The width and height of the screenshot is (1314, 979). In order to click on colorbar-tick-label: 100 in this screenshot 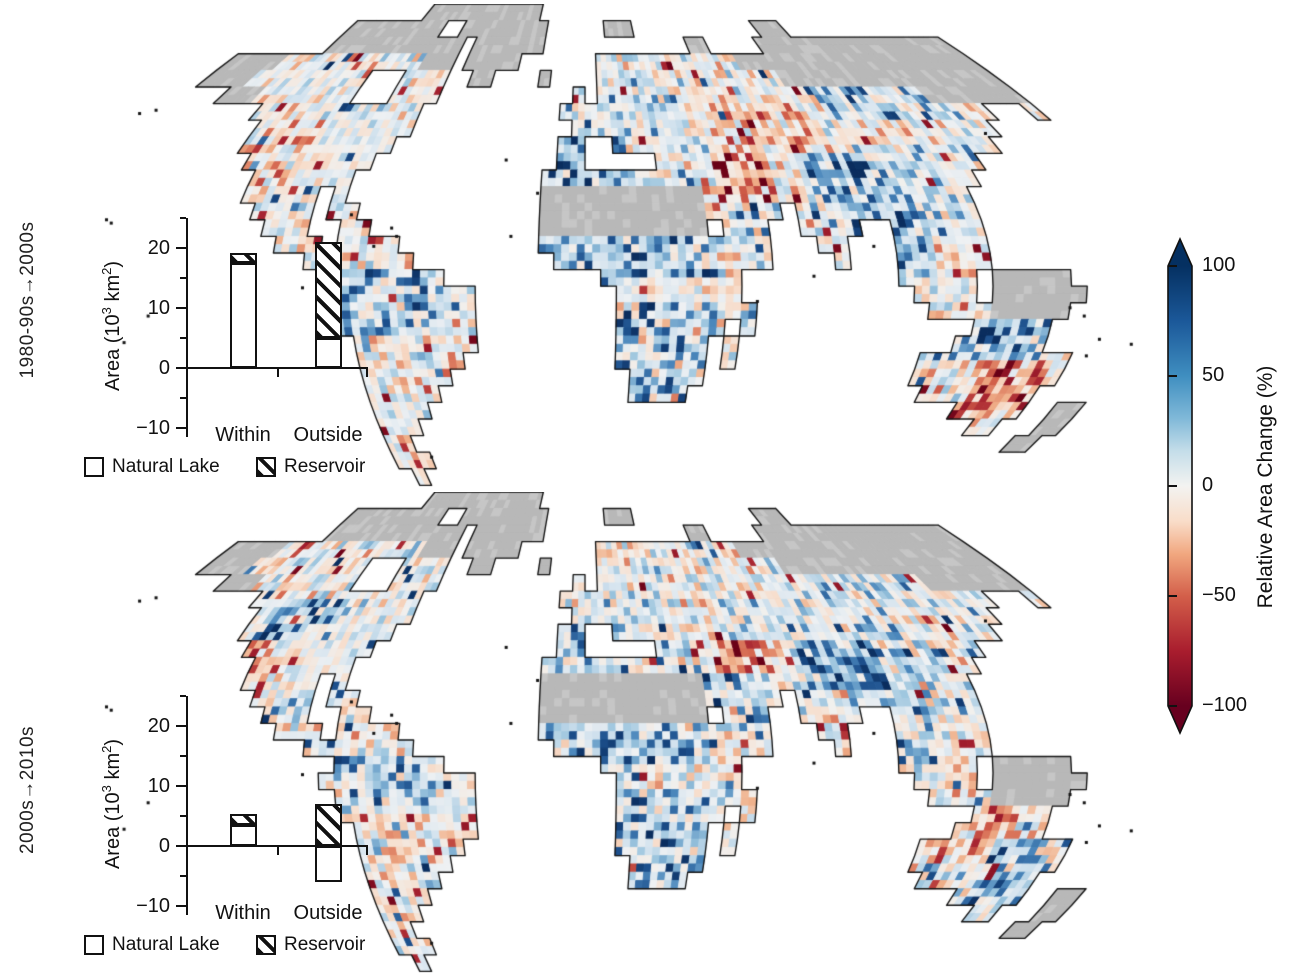, I will do `click(1219, 265)`.